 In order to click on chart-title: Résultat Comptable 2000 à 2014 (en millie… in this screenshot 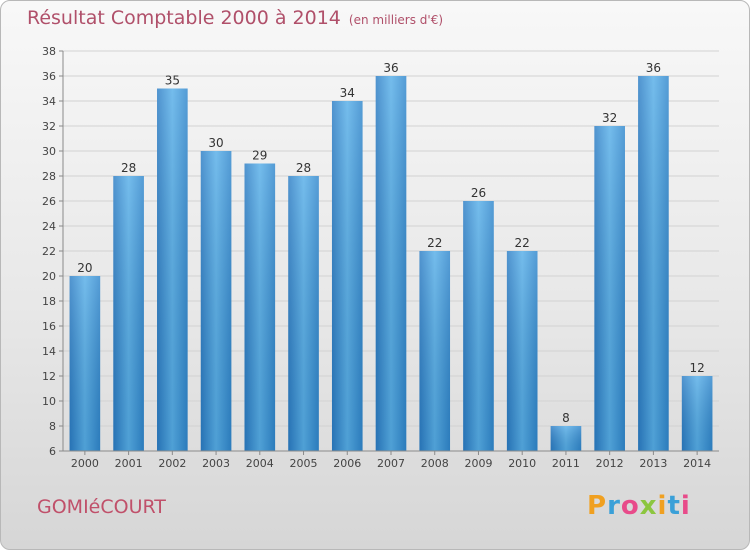, I will do `click(235, 18)`.